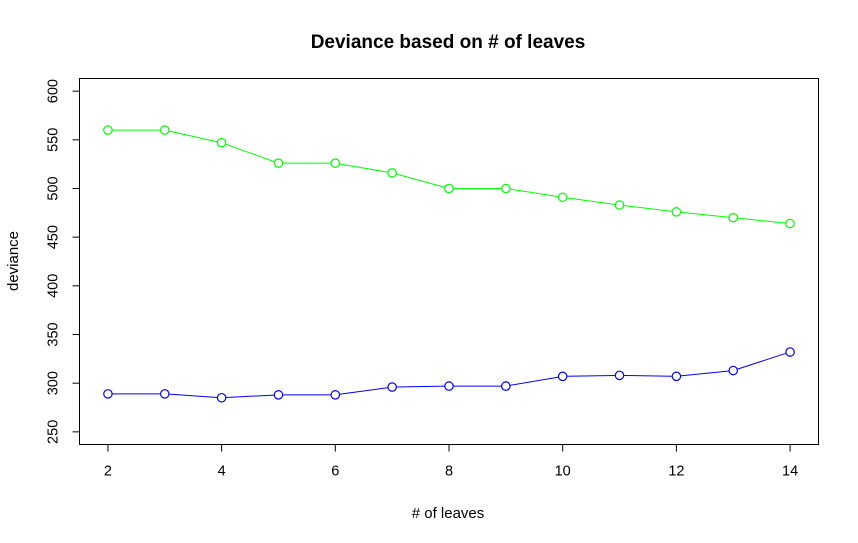  I want to click on y-tick-label: 550, so click(54, 140).